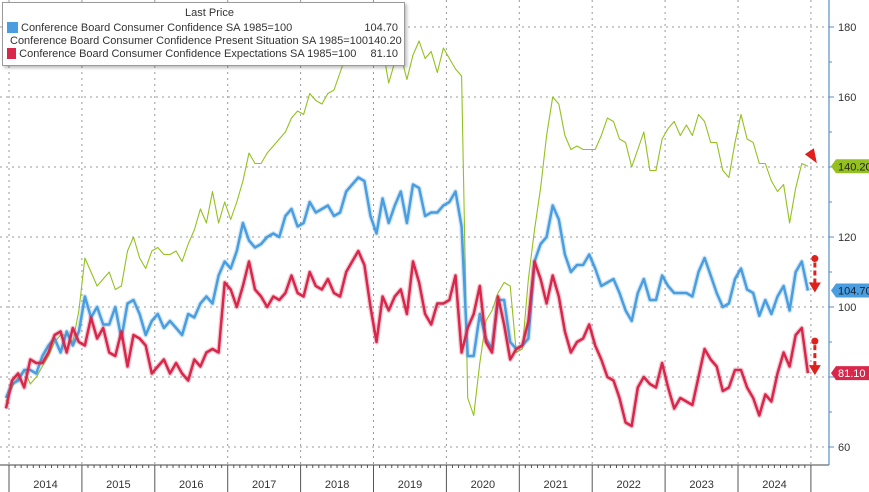 The image size is (869, 492). What do you see at coordinates (847, 98) in the screenshot?
I see `y-tick-label: 160` at bounding box center [847, 98].